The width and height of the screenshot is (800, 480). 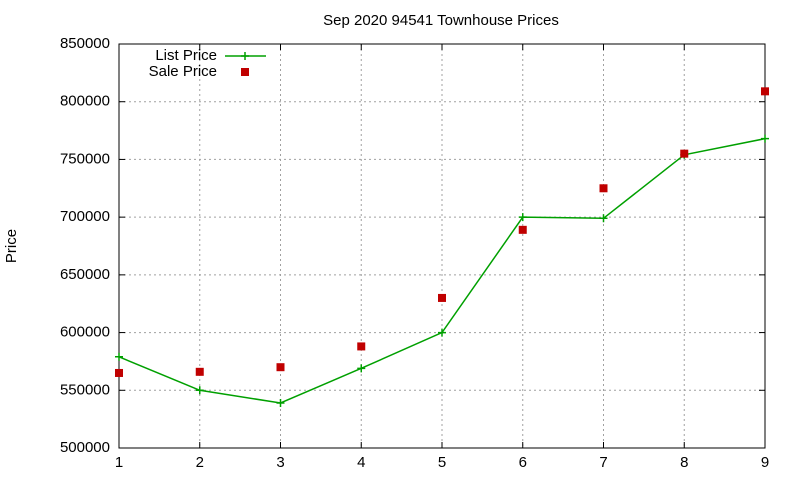 What do you see at coordinates (603, 462) in the screenshot?
I see `x-tick-label: 7` at bounding box center [603, 462].